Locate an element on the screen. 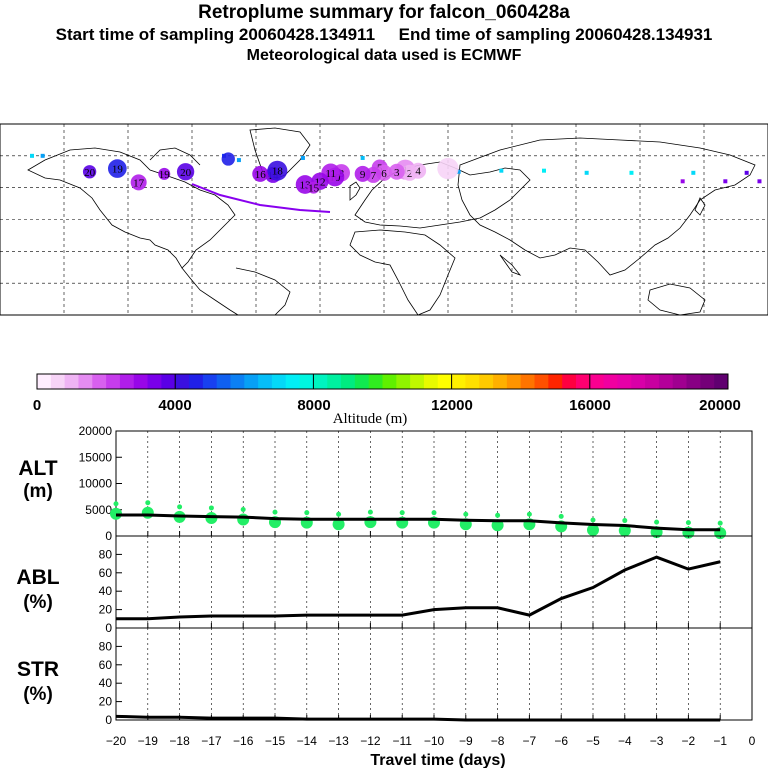  colorbar-ticks is located at coordinates (382, 381).